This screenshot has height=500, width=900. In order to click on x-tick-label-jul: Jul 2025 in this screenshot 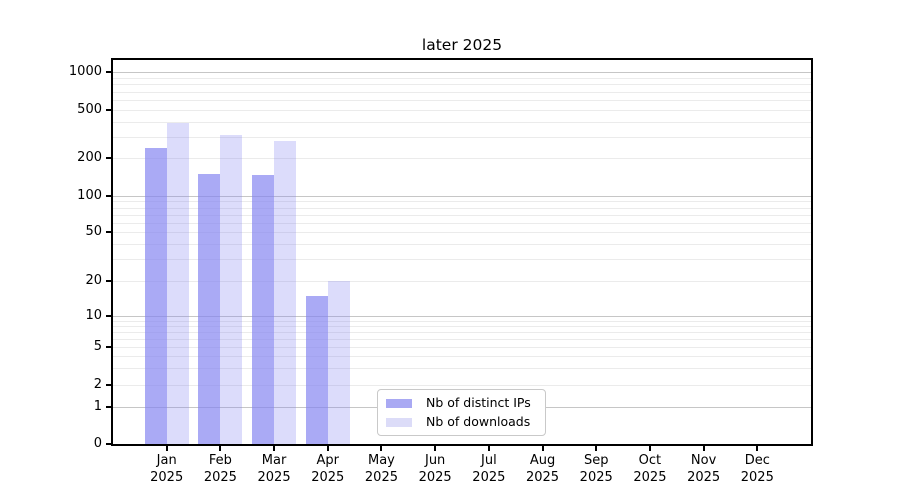, I will do `click(489, 469)`.